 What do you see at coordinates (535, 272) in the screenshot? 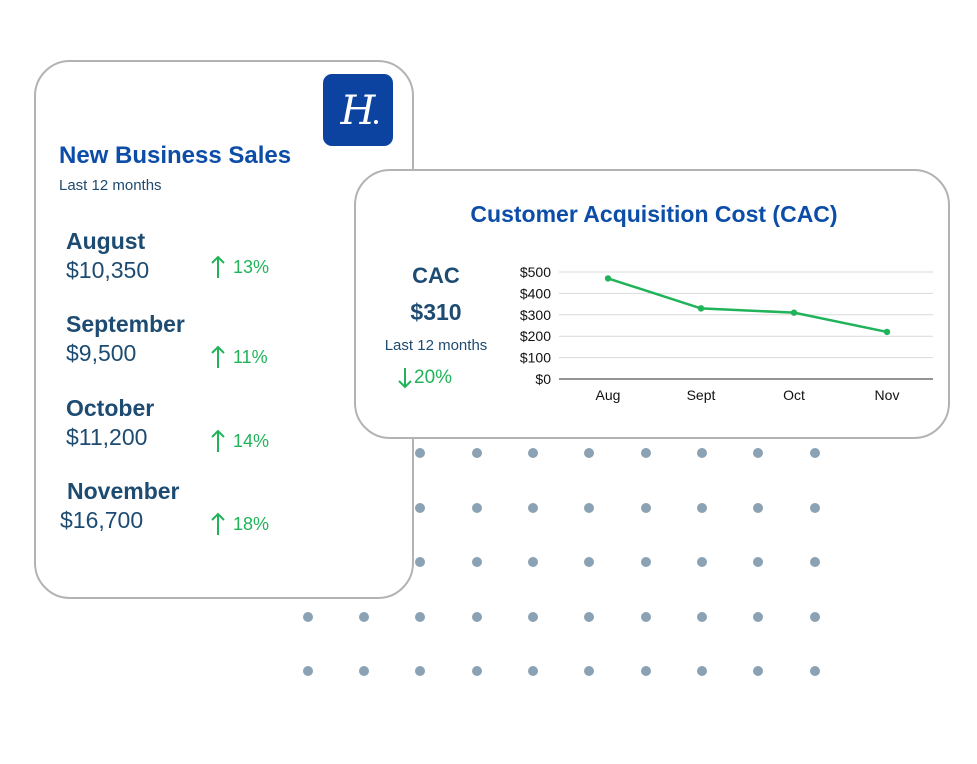
I see `y-tick-label: $500` at bounding box center [535, 272].